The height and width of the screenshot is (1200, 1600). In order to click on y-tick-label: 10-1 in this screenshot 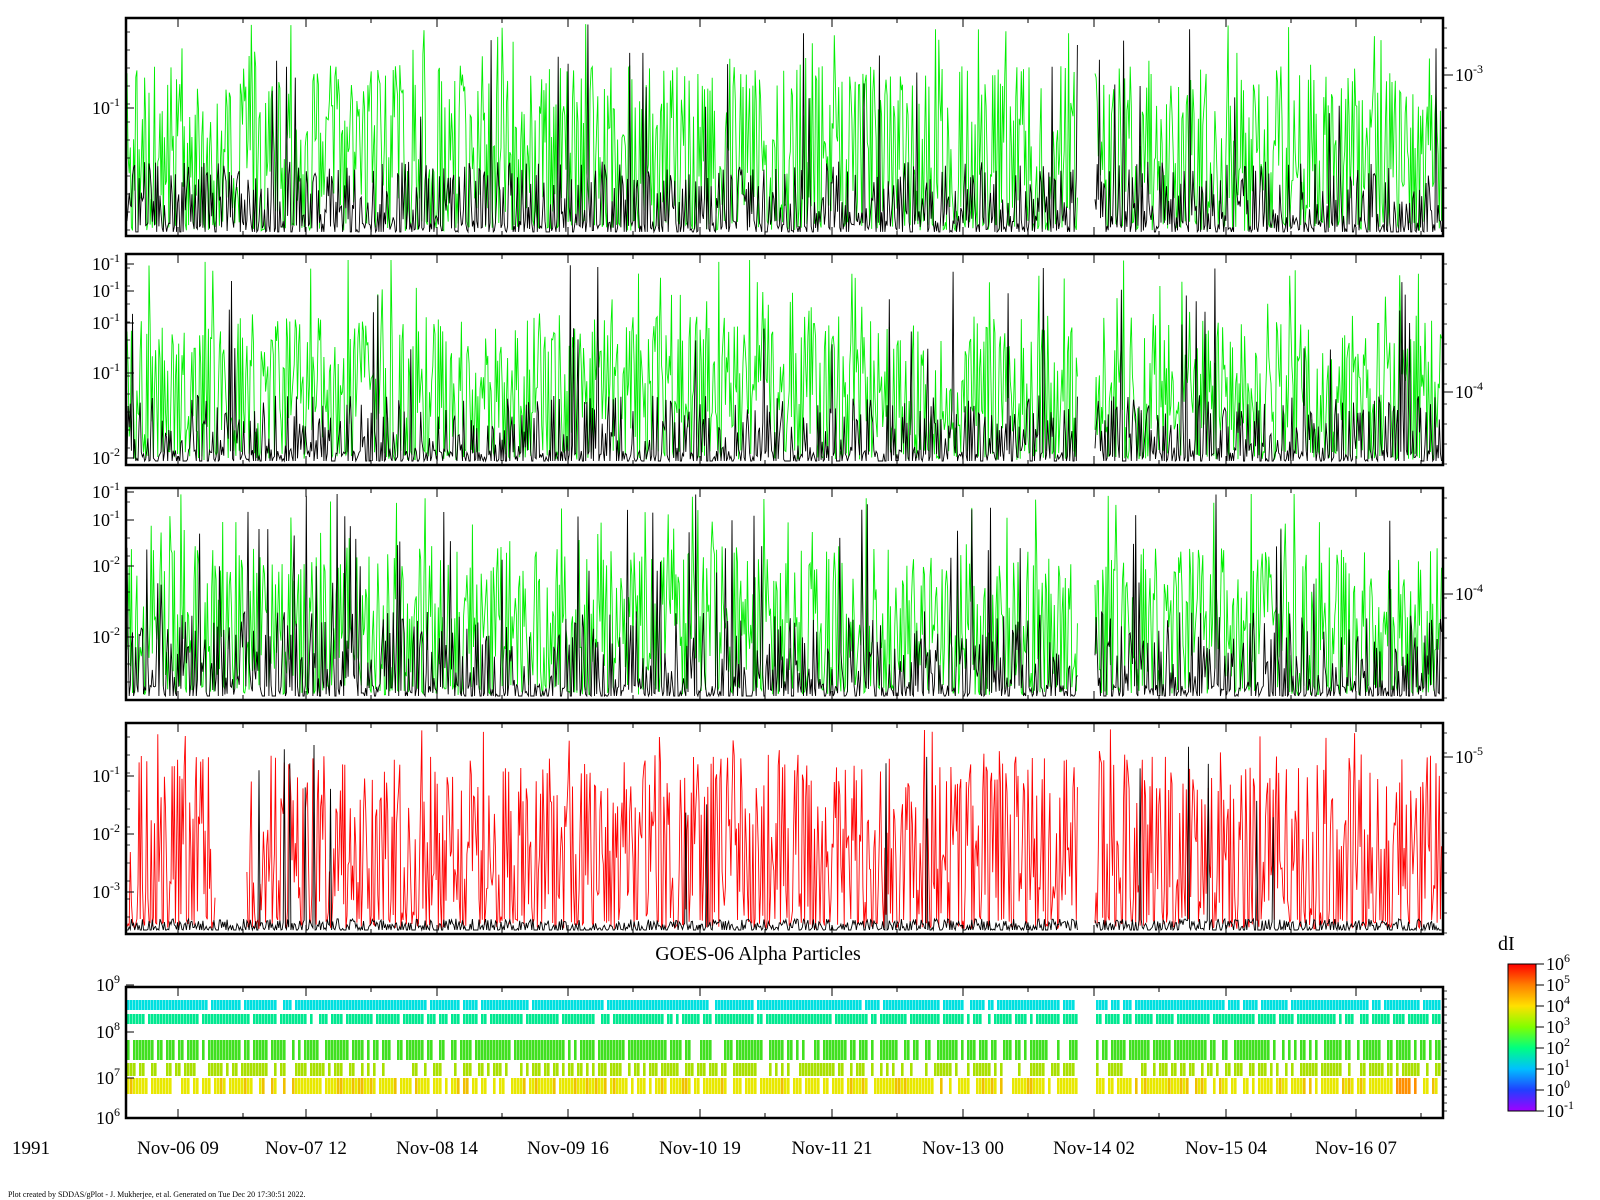, I will do `click(106, 289)`.